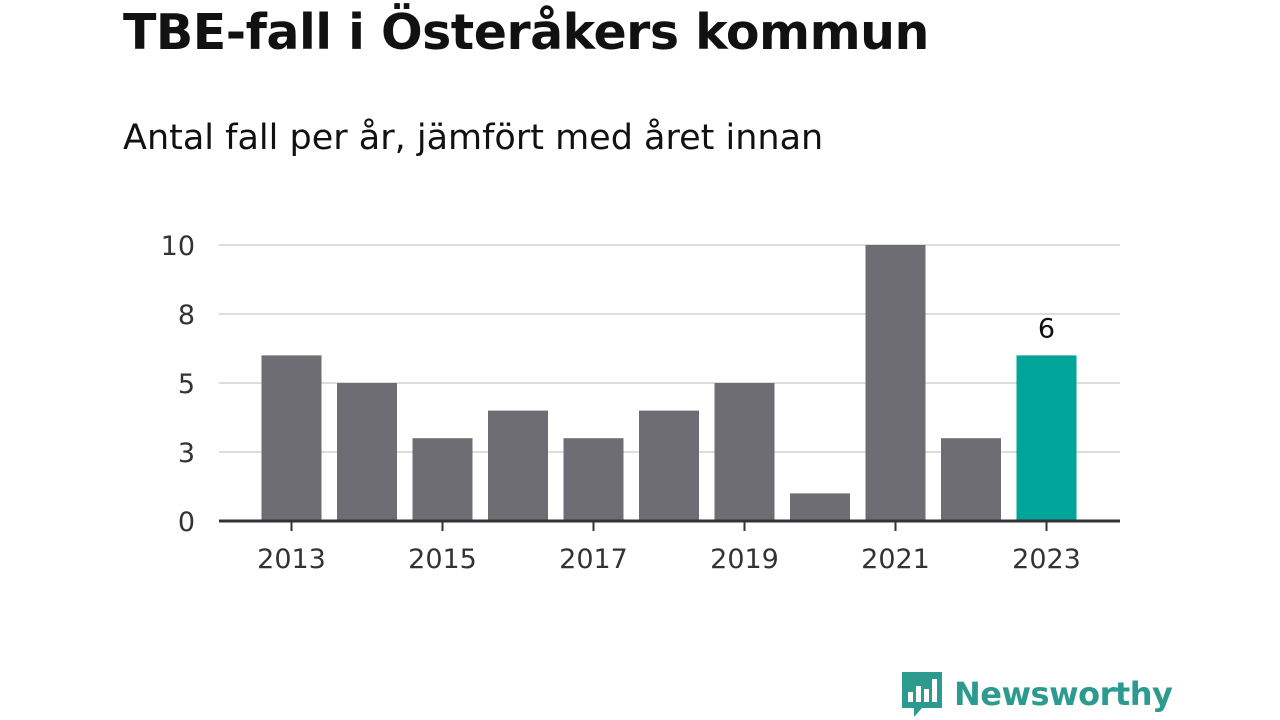 Image resolution: width=1280 pixels, height=720 pixels. What do you see at coordinates (922, 694) in the screenshot?
I see `newsworthy-logo-icon` at bounding box center [922, 694].